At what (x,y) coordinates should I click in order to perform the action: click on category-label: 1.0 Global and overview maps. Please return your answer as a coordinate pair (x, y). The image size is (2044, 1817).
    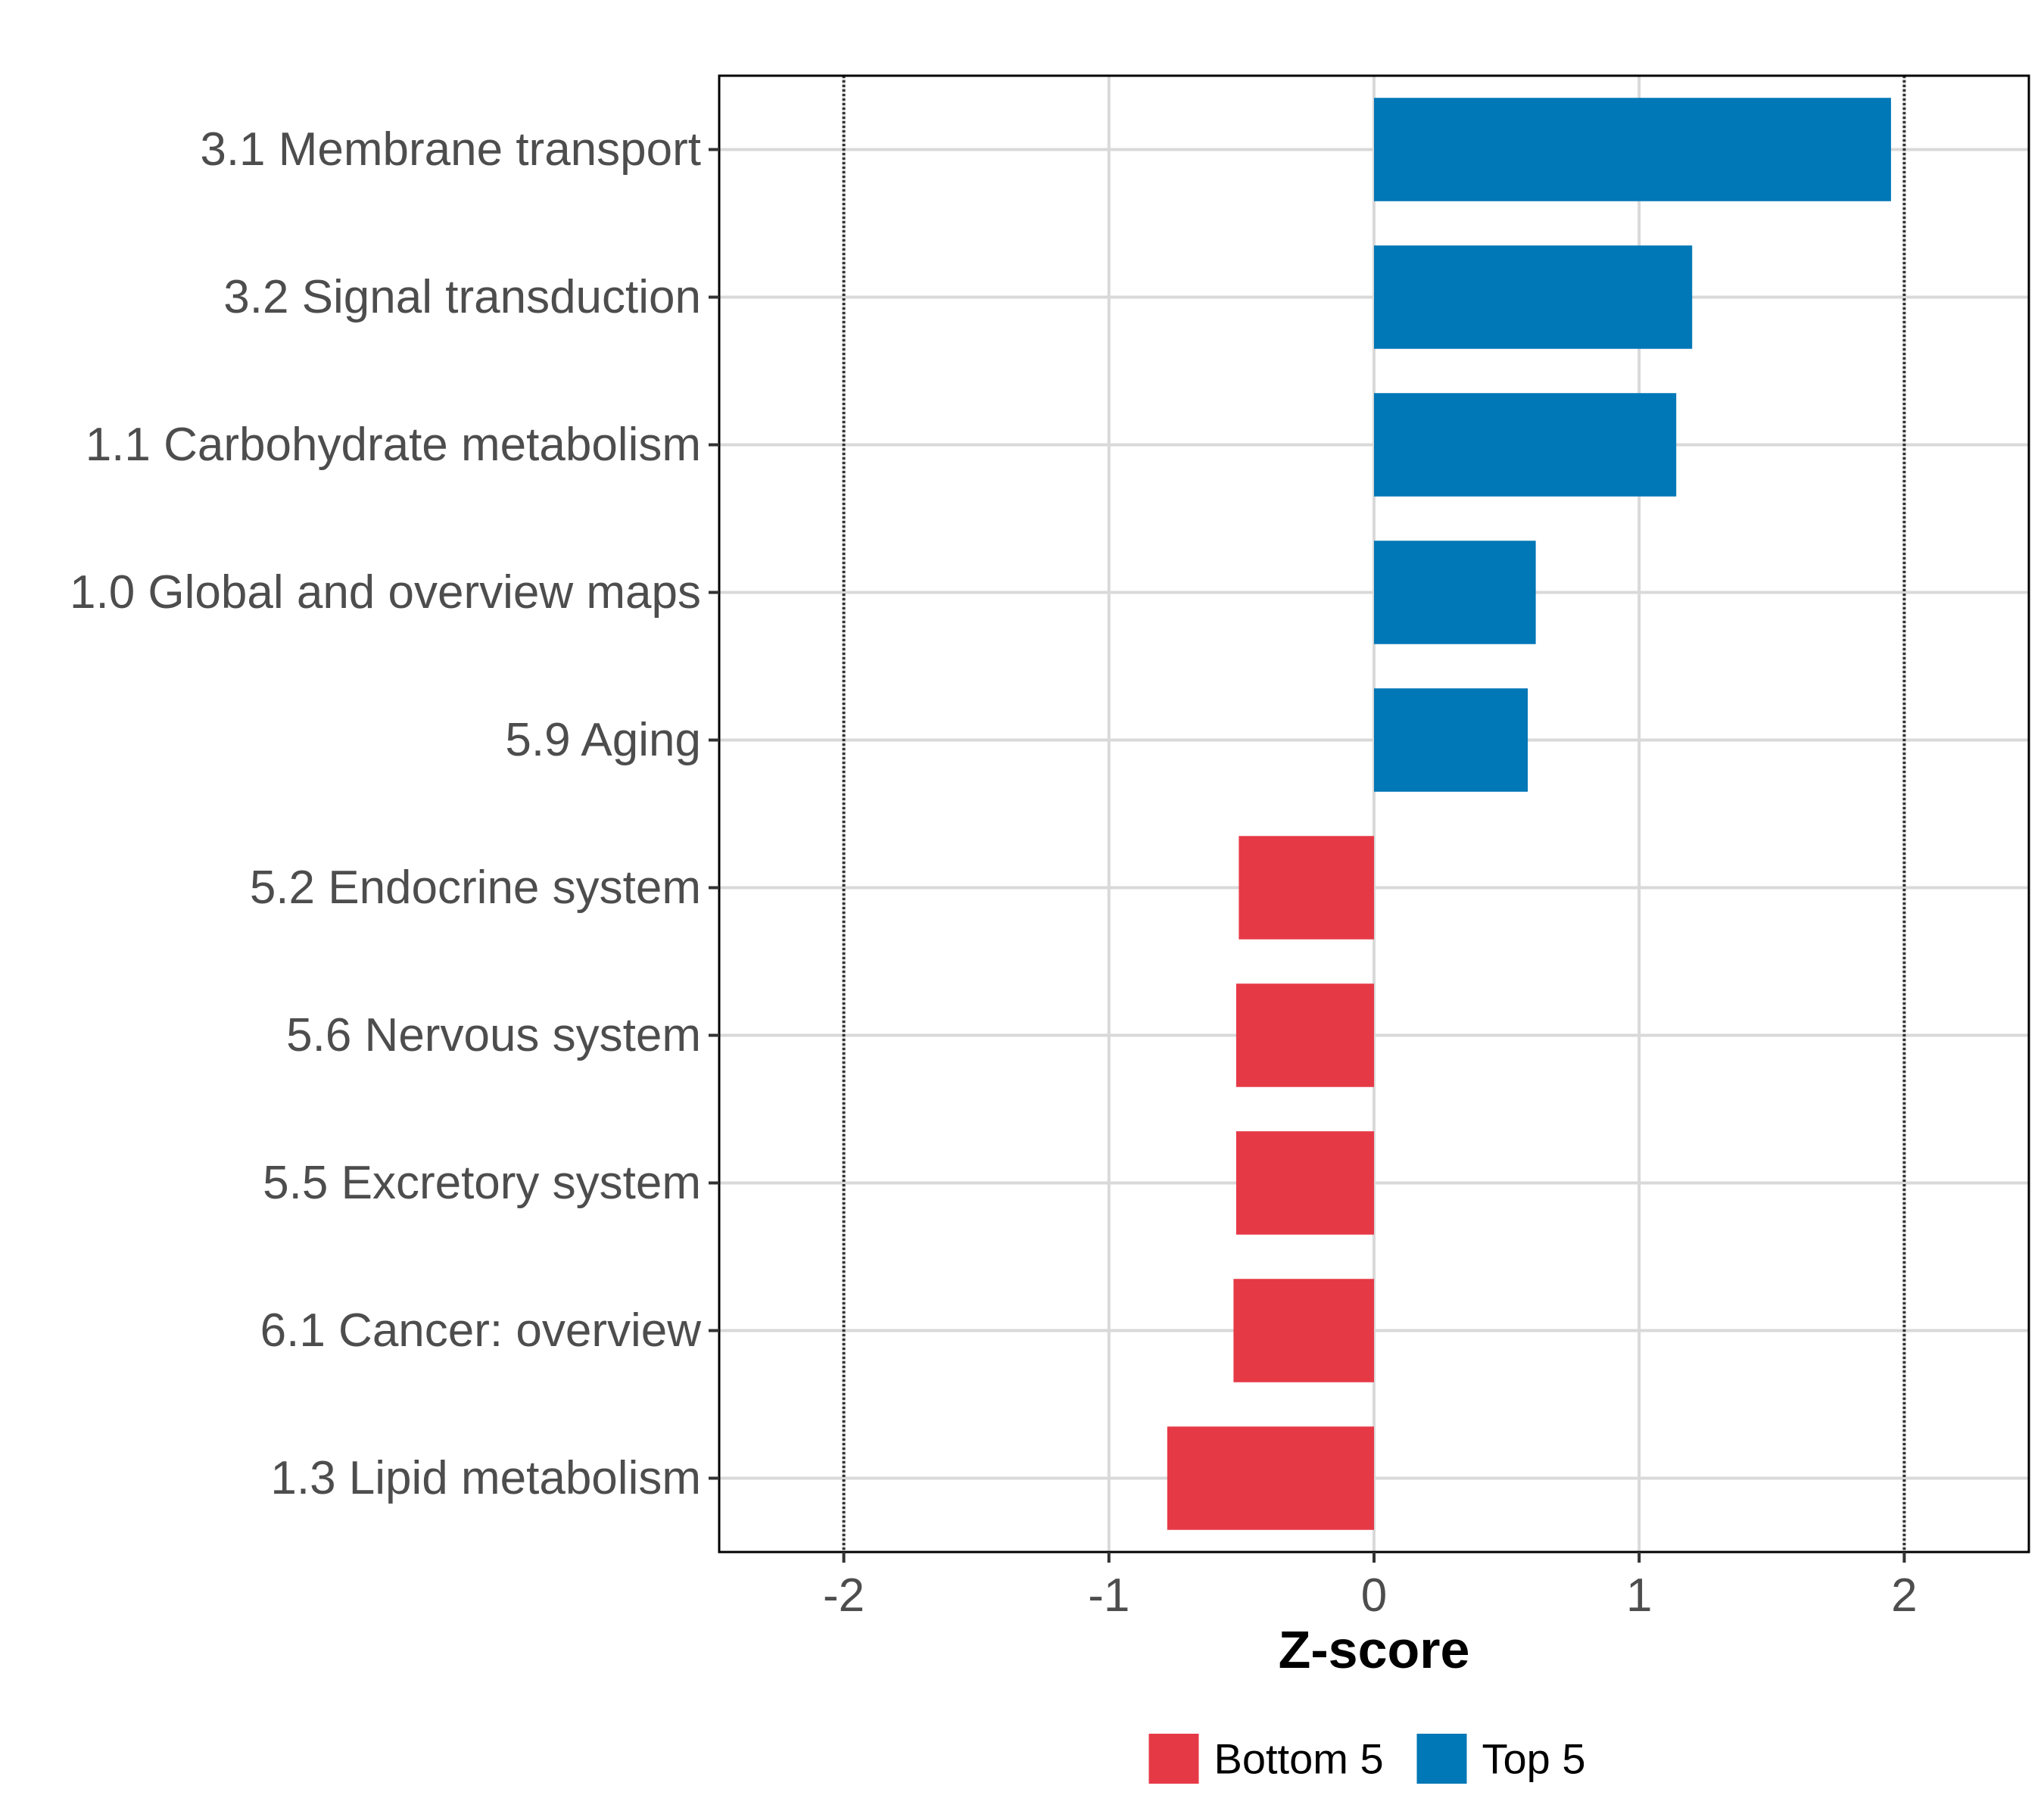
    Looking at the image, I should click on (385, 592).